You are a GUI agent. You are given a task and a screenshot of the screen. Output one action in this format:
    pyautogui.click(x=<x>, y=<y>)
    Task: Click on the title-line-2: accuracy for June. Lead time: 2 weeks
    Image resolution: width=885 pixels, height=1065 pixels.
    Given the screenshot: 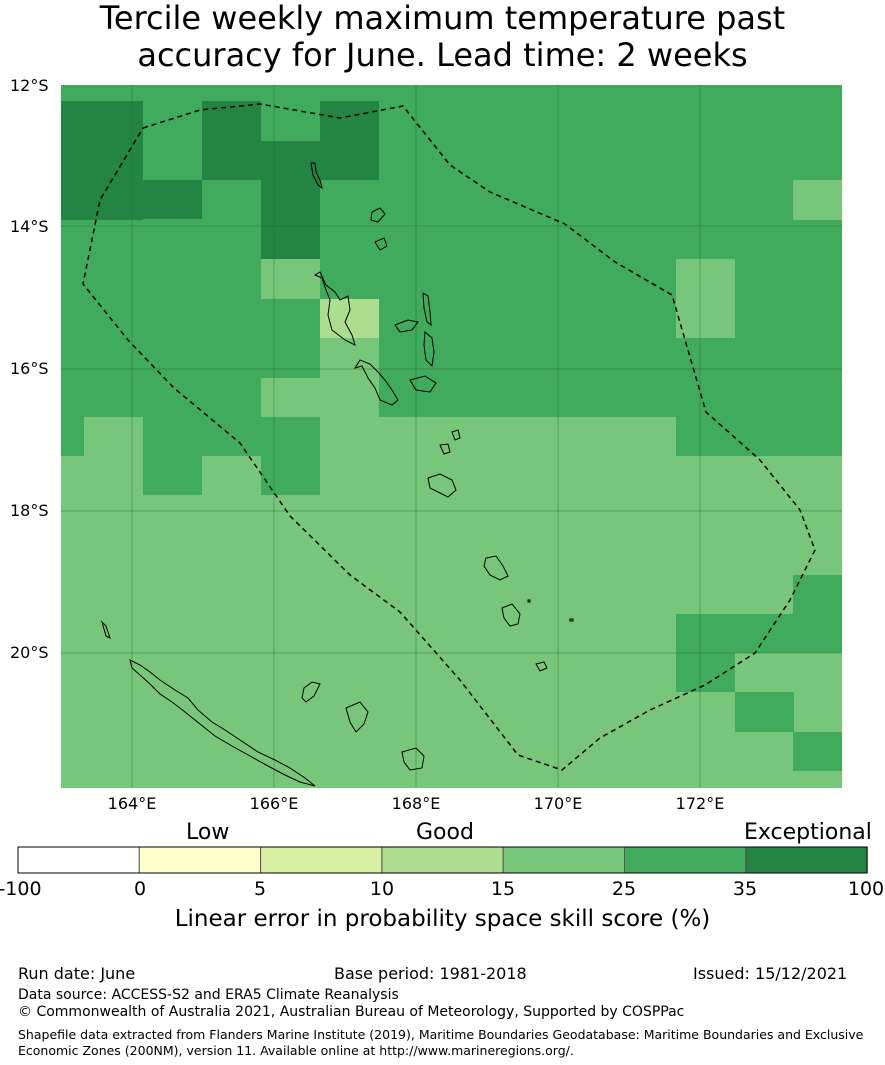 What is the action you would take?
    pyautogui.click(x=442, y=55)
    